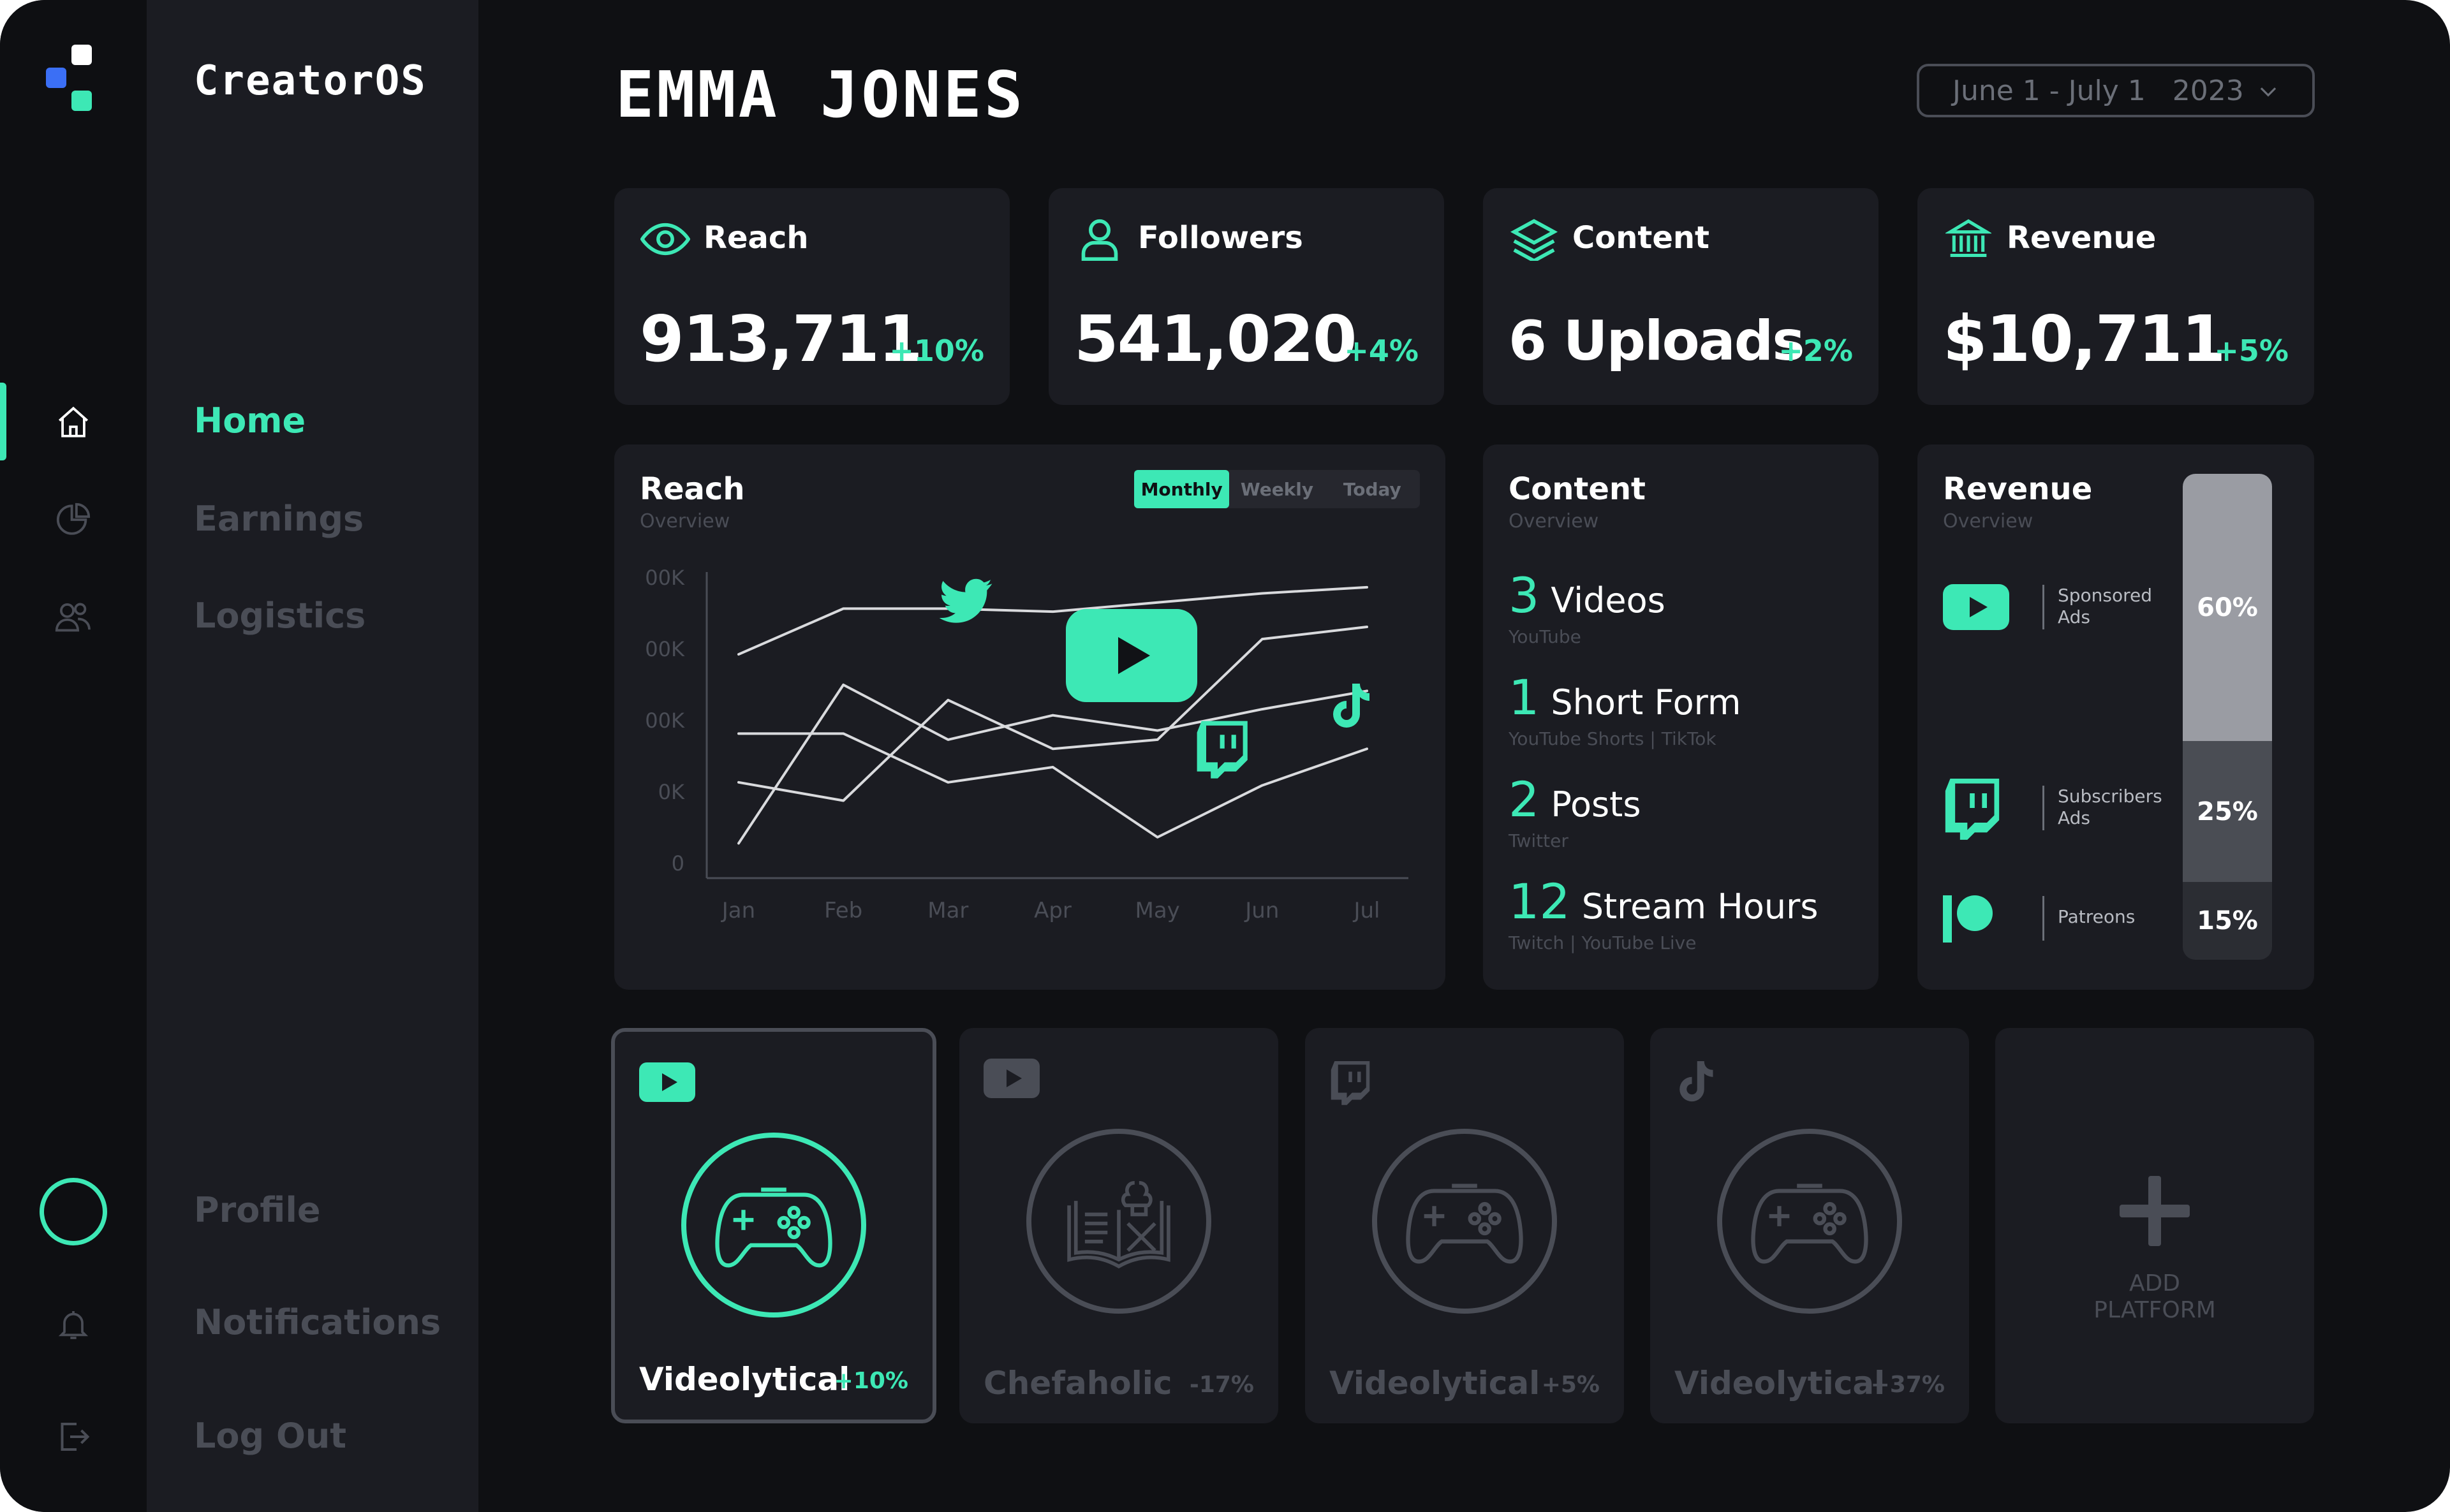  I want to click on content-item-short-form: 1 Short Form YouTube Shorts | TikTok, so click(1625, 709).